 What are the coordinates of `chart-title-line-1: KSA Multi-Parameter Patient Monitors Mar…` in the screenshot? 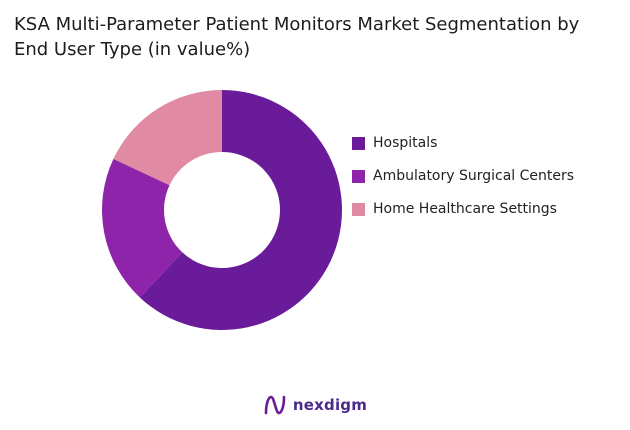 It's located at (297, 24).